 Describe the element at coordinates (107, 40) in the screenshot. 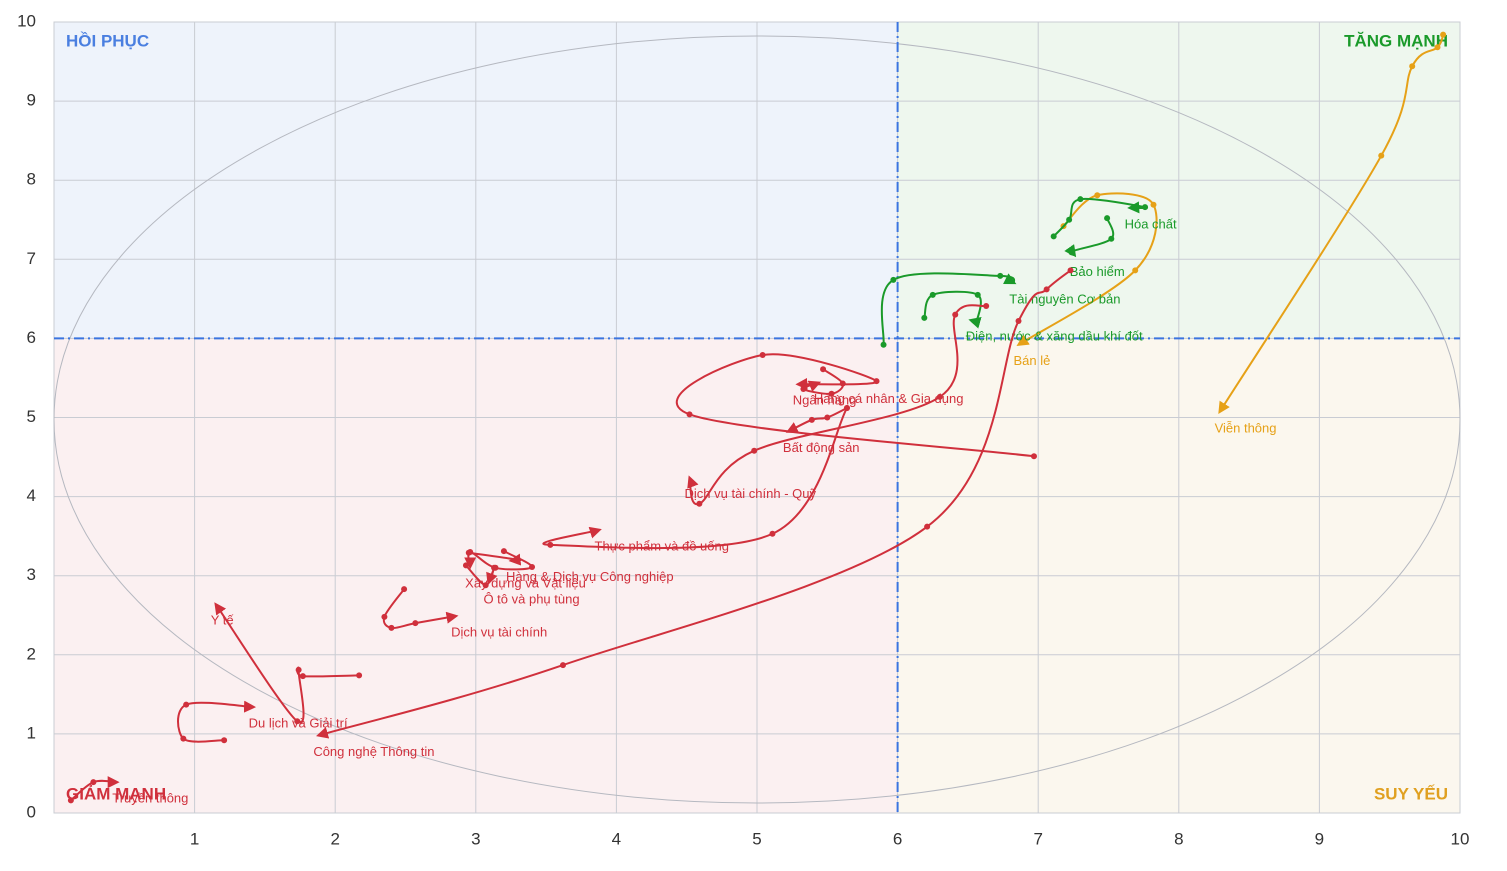

I see `quadrant-label: HỒI PHỤC` at that location.